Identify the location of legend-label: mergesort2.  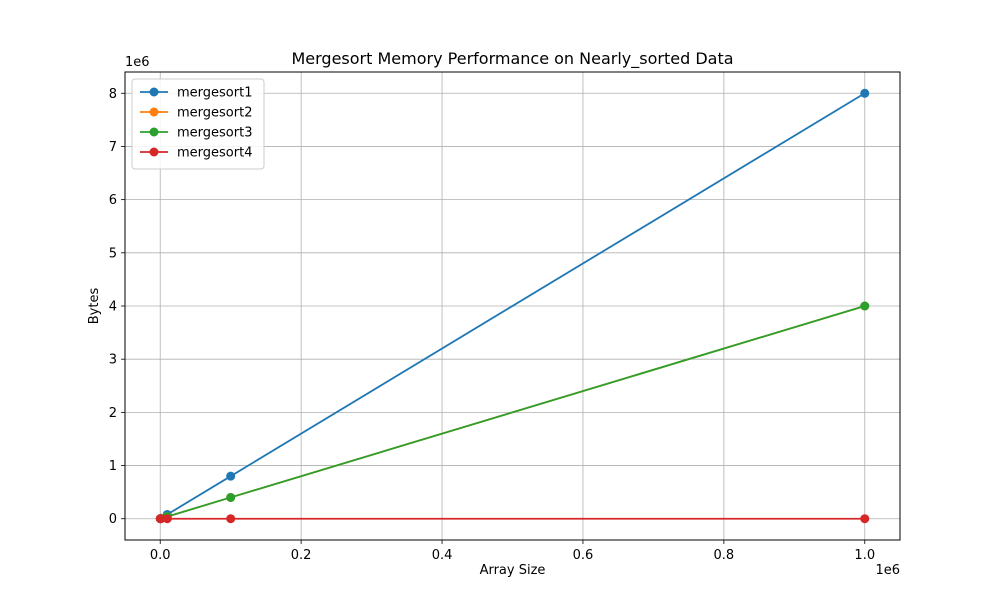
(214, 113).